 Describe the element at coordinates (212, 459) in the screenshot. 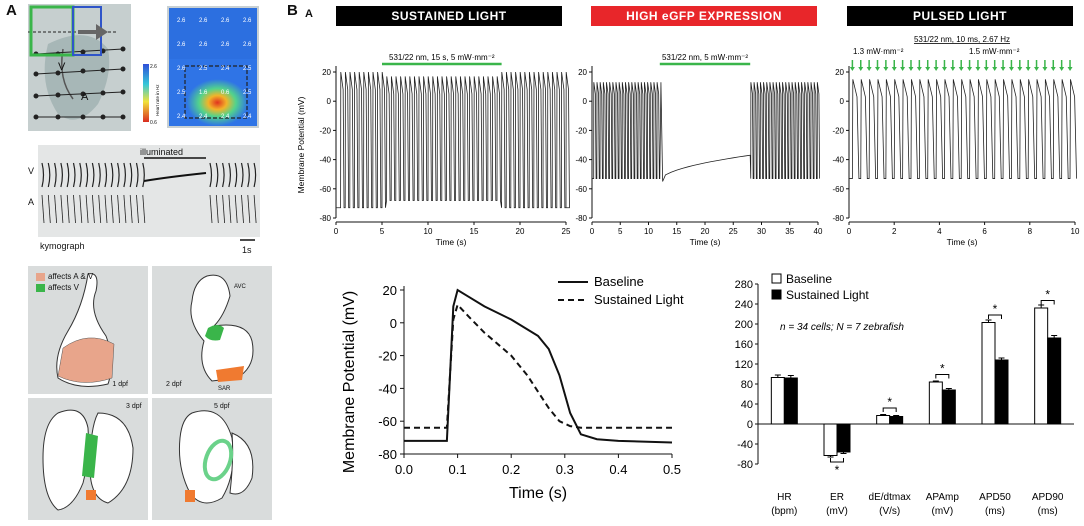

I see `heart-stage-5dpf: 5 dpf` at that location.